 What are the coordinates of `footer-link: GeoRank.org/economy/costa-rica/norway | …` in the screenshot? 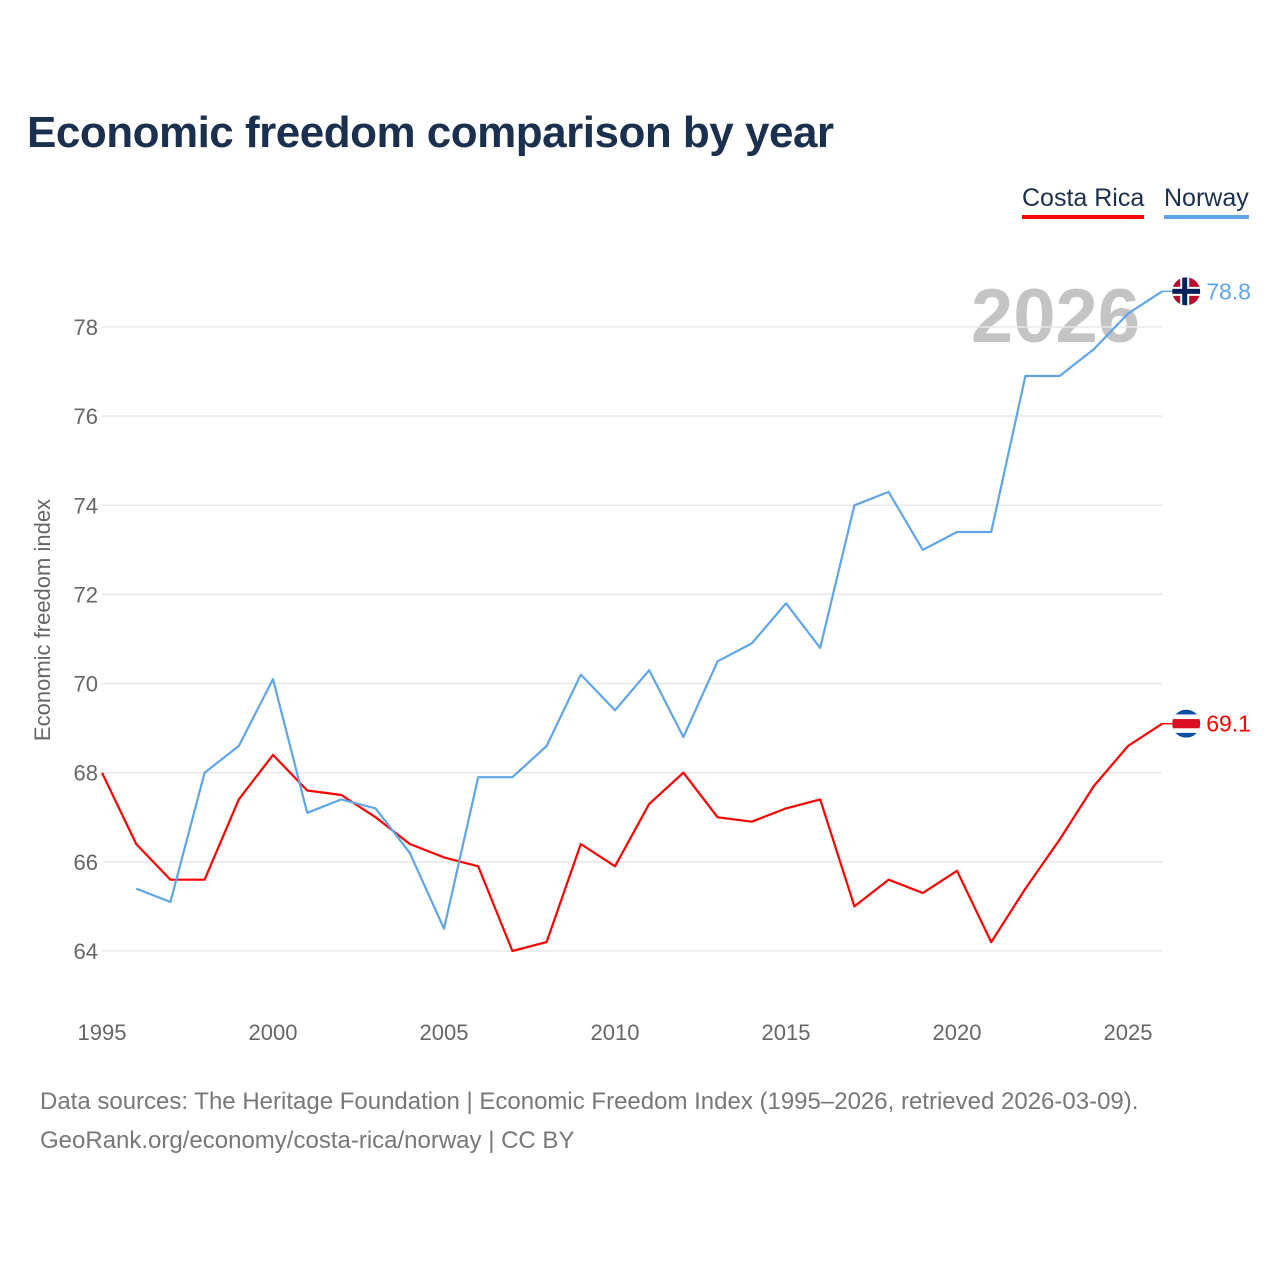 It's located at (307, 1140).